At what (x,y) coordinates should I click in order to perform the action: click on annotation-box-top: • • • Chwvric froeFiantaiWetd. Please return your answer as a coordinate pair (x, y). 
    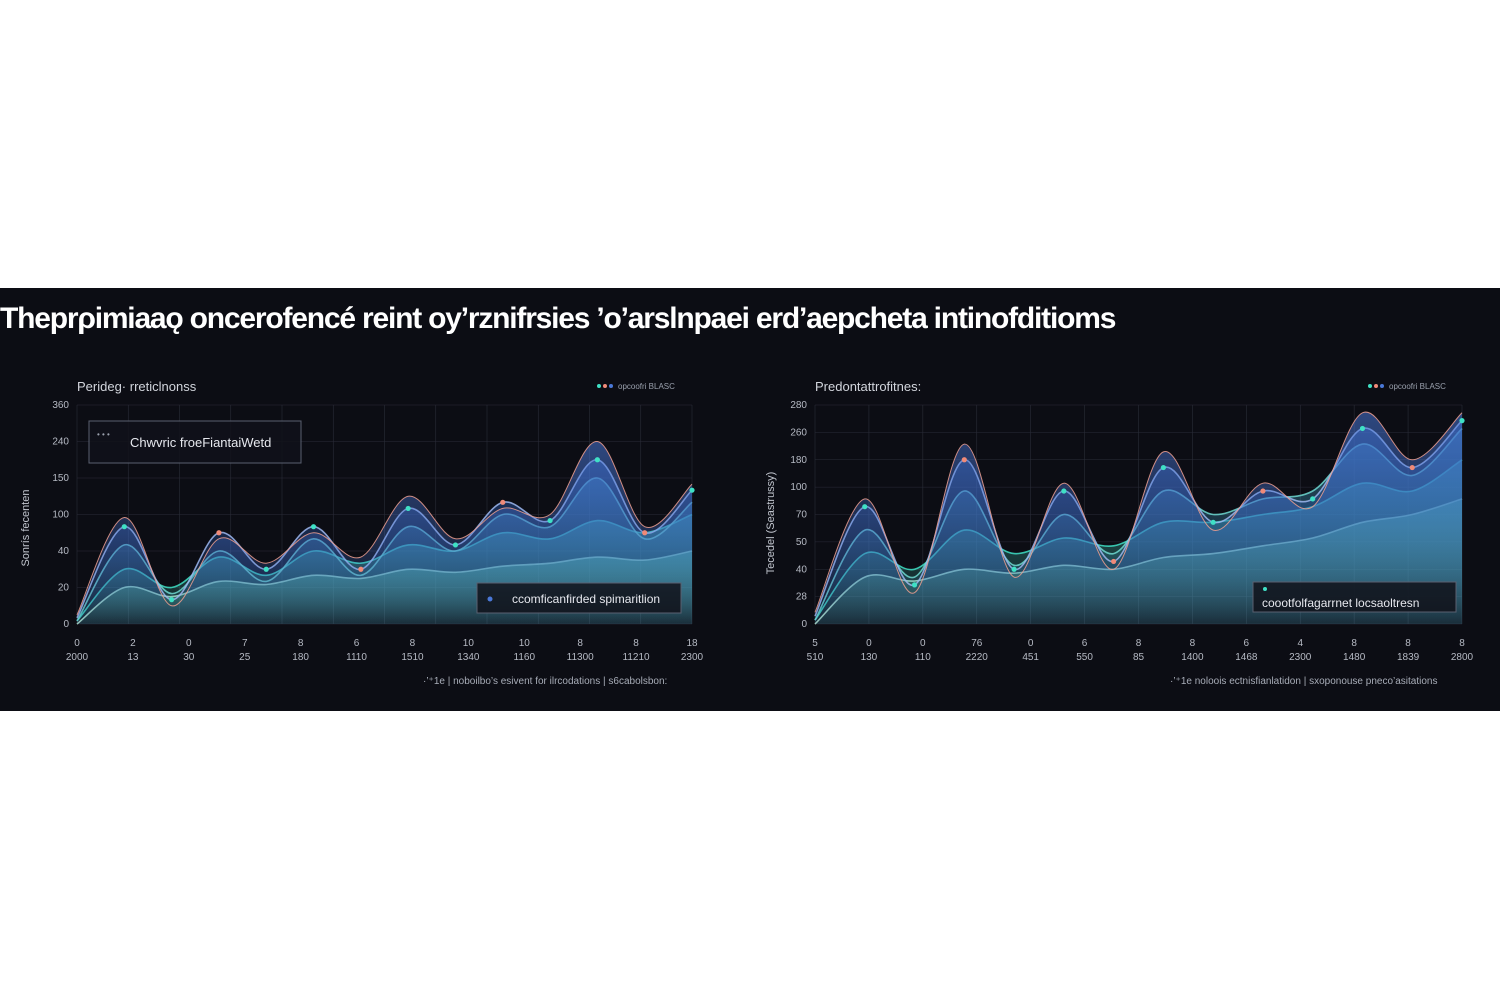
    Looking at the image, I should click on (195, 442).